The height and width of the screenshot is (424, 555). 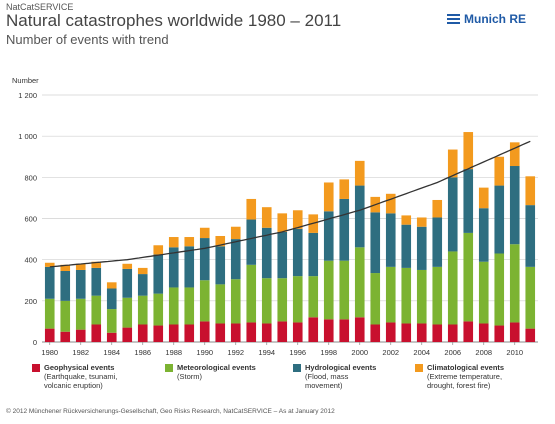 I want to click on x-tick-label: 1998, so click(x=328, y=352).